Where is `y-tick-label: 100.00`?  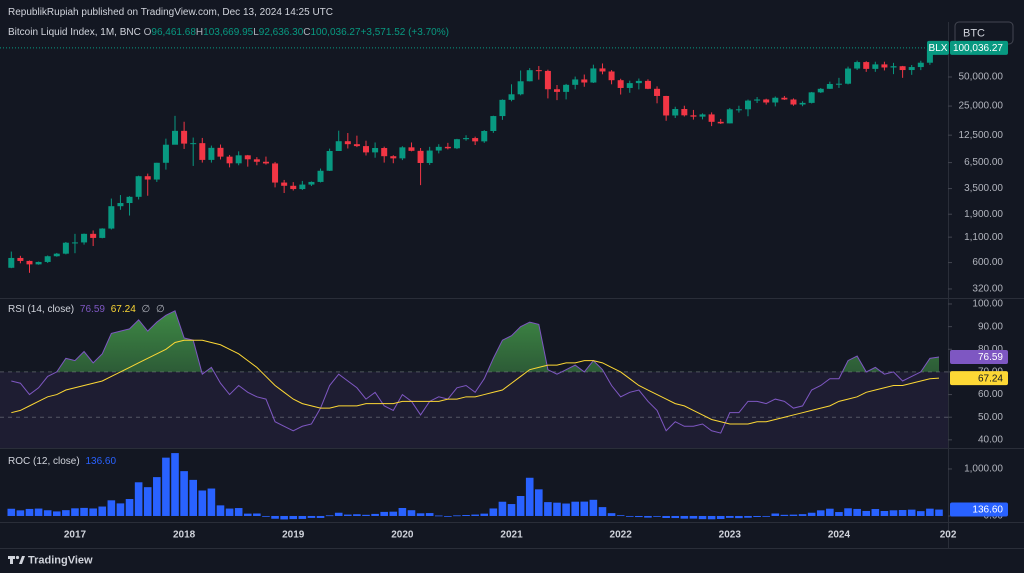 y-tick-label: 100.00 is located at coordinates (987, 304).